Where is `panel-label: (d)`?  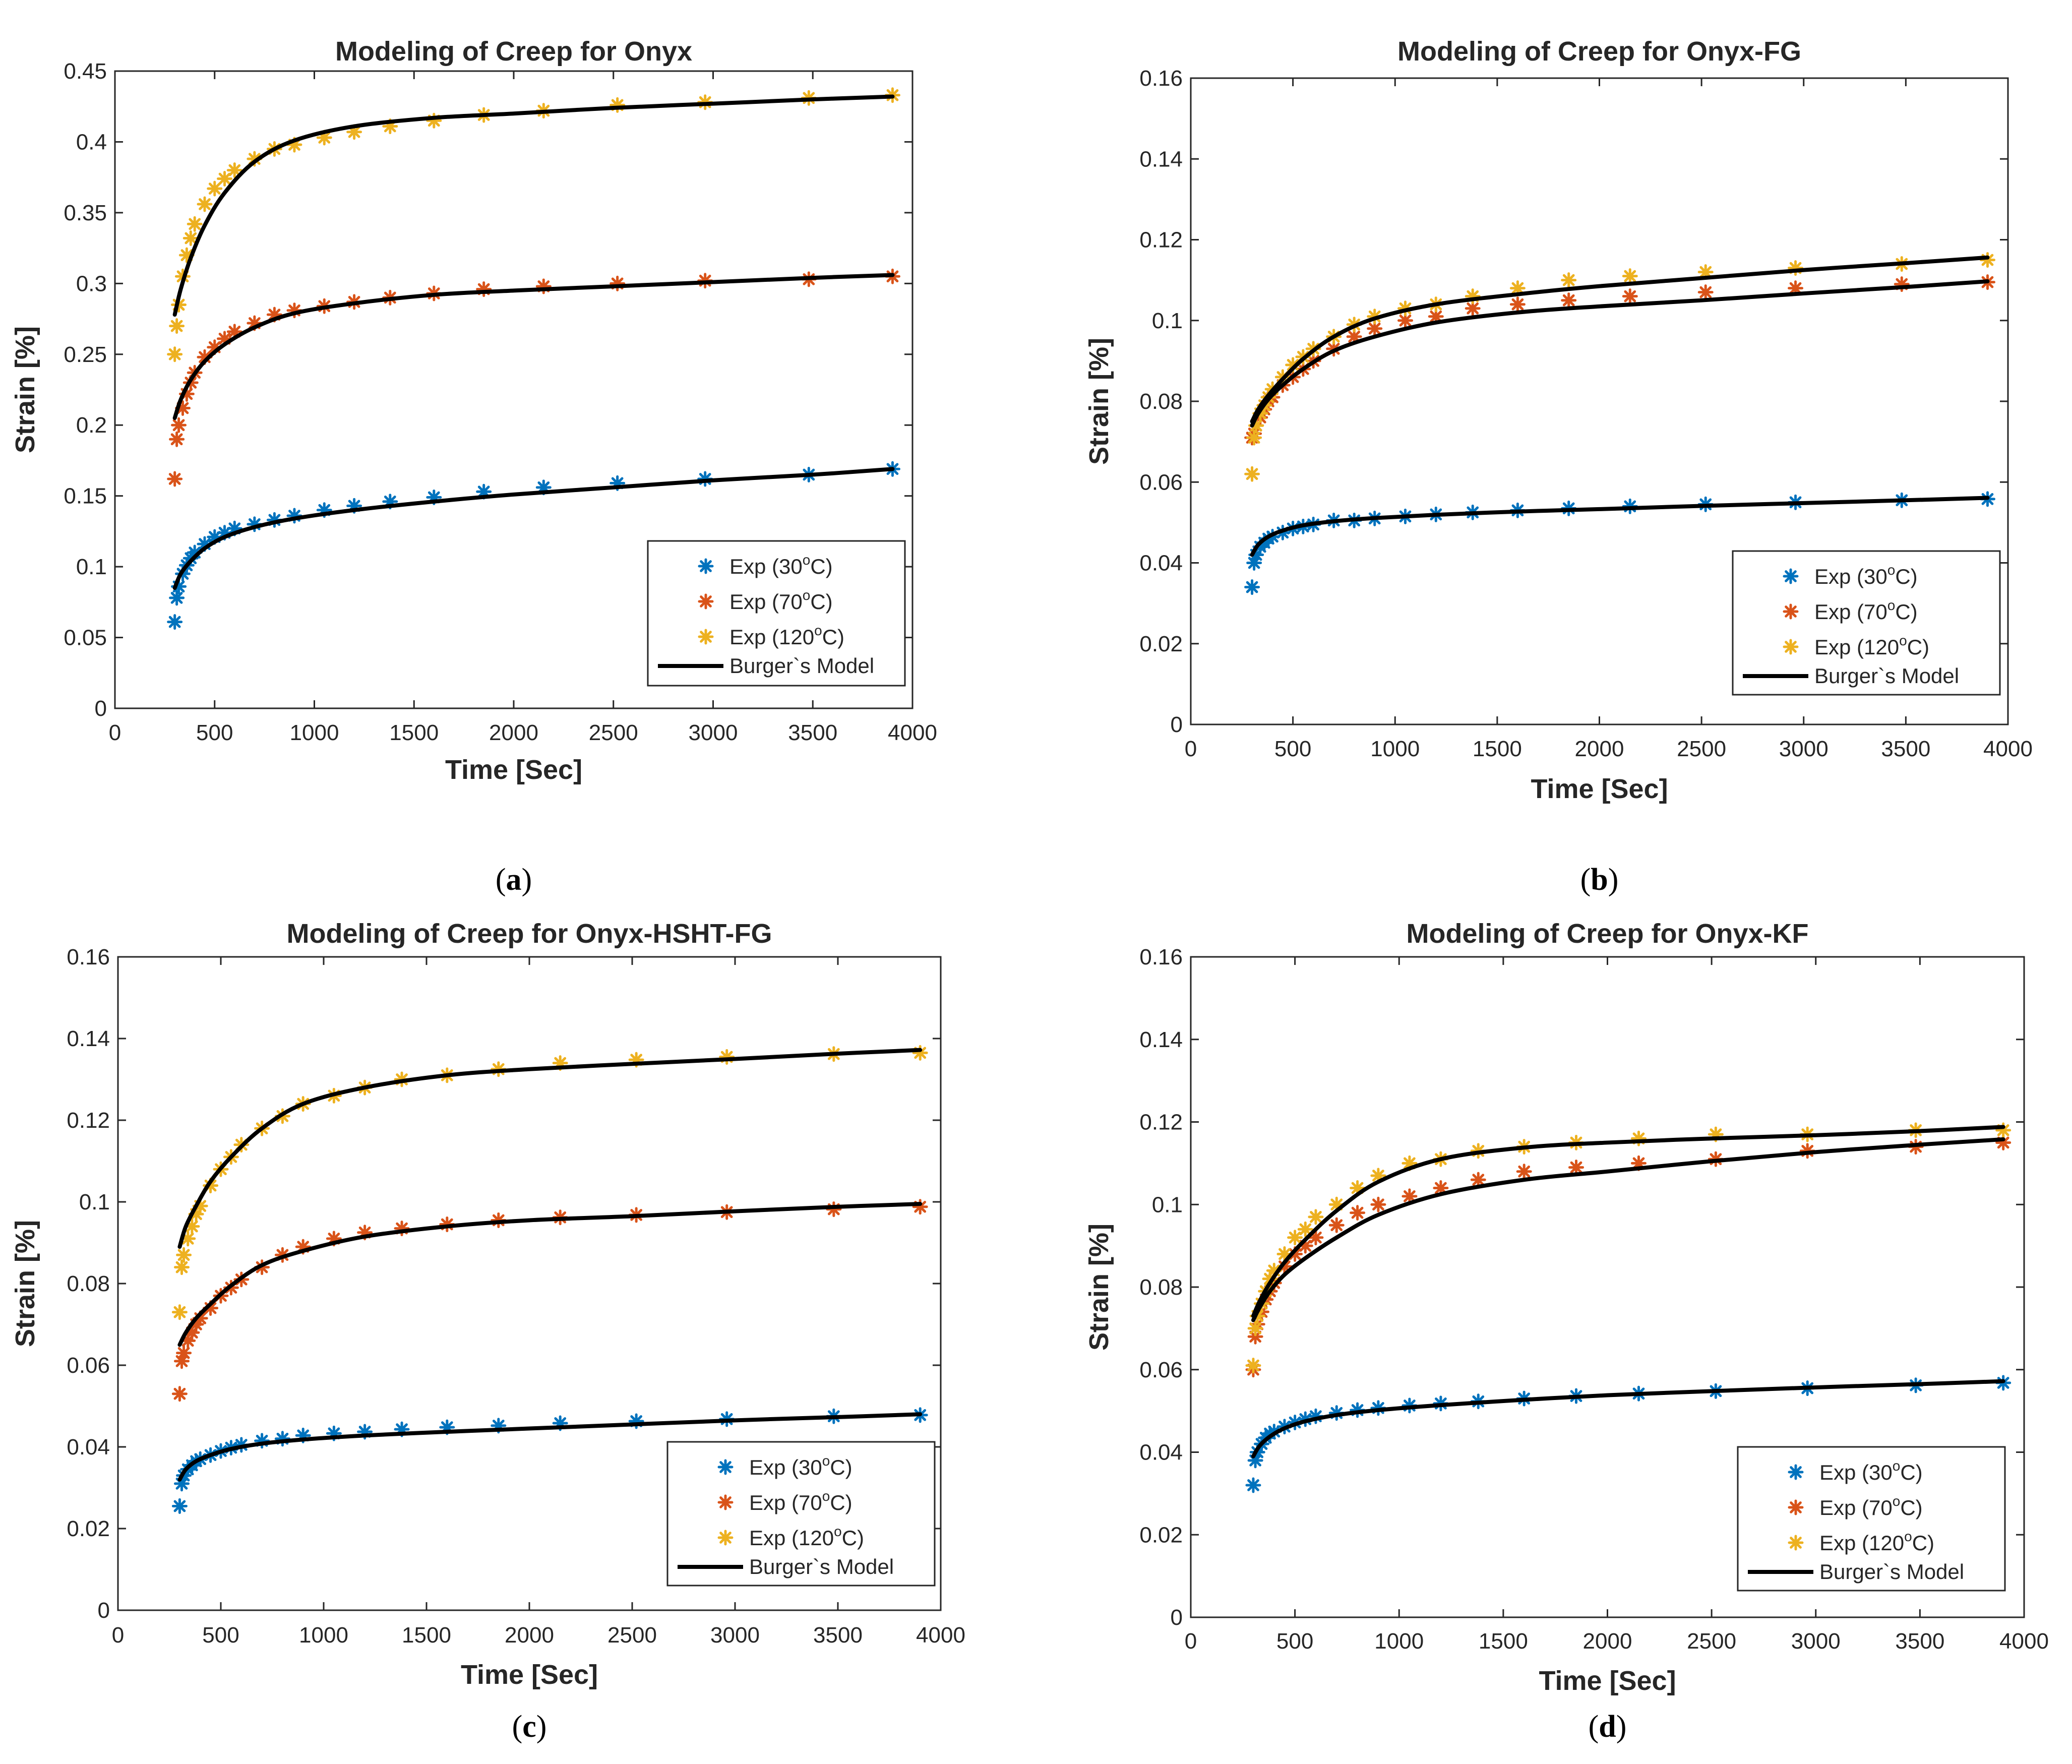
panel-label: (d) is located at coordinates (1608, 1727).